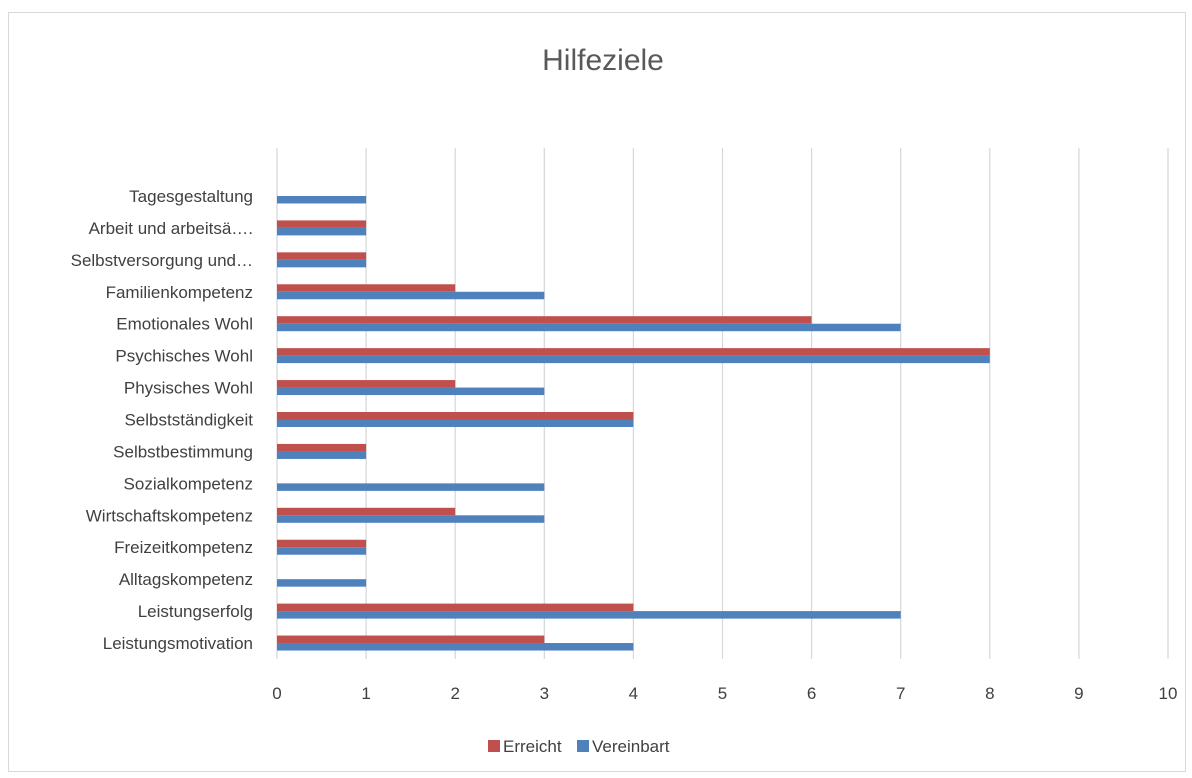 The width and height of the screenshot is (1192, 778). Describe the element at coordinates (900, 693) in the screenshot. I see `x-tick-label: 7` at that location.